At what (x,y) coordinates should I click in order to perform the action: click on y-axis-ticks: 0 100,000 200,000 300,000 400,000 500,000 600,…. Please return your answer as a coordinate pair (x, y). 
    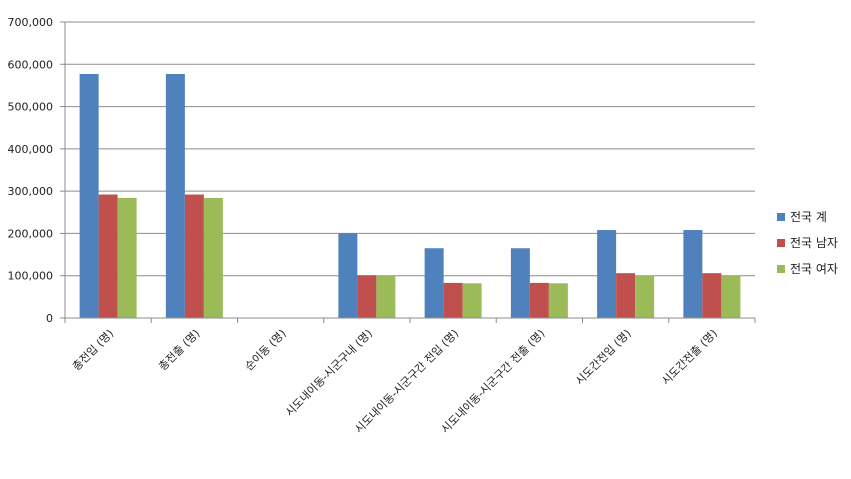
    Looking at the image, I should click on (31, 170).